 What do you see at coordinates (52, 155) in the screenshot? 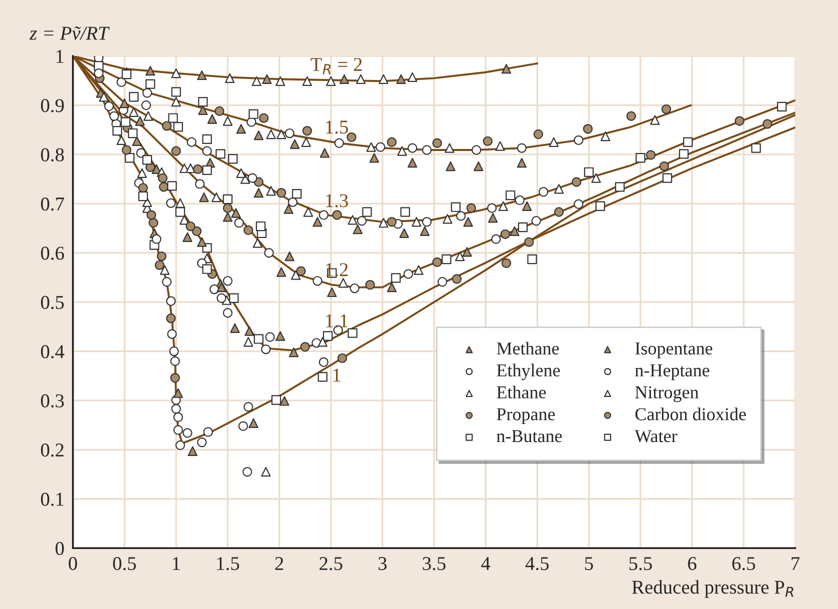
I see `y-tick-label: 0.8` at bounding box center [52, 155].